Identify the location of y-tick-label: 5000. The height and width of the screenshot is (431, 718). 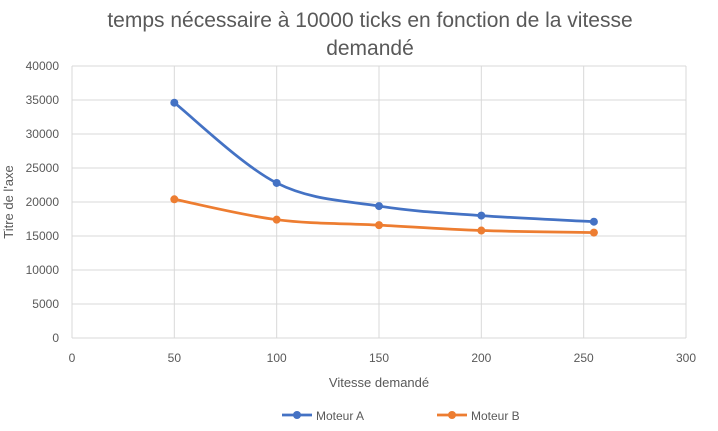
(45, 304).